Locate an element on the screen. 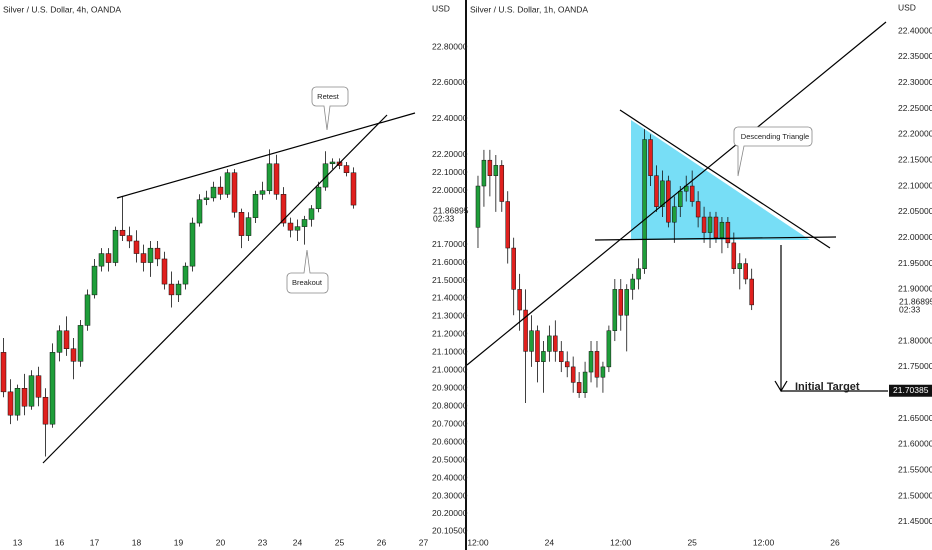 The width and height of the screenshot is (932, 550). x-tick-label: 20 is located at coordinates (221, 542).